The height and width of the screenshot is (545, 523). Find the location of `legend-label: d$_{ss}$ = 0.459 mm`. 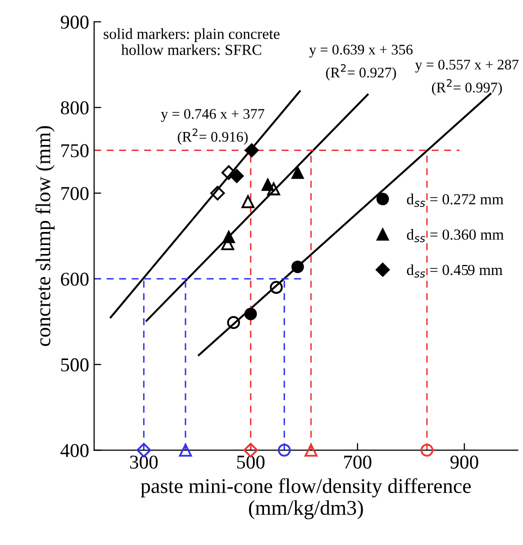

legend-label: d$_{ss}$ = 0.459 mm is located at coordinates (454, 271).